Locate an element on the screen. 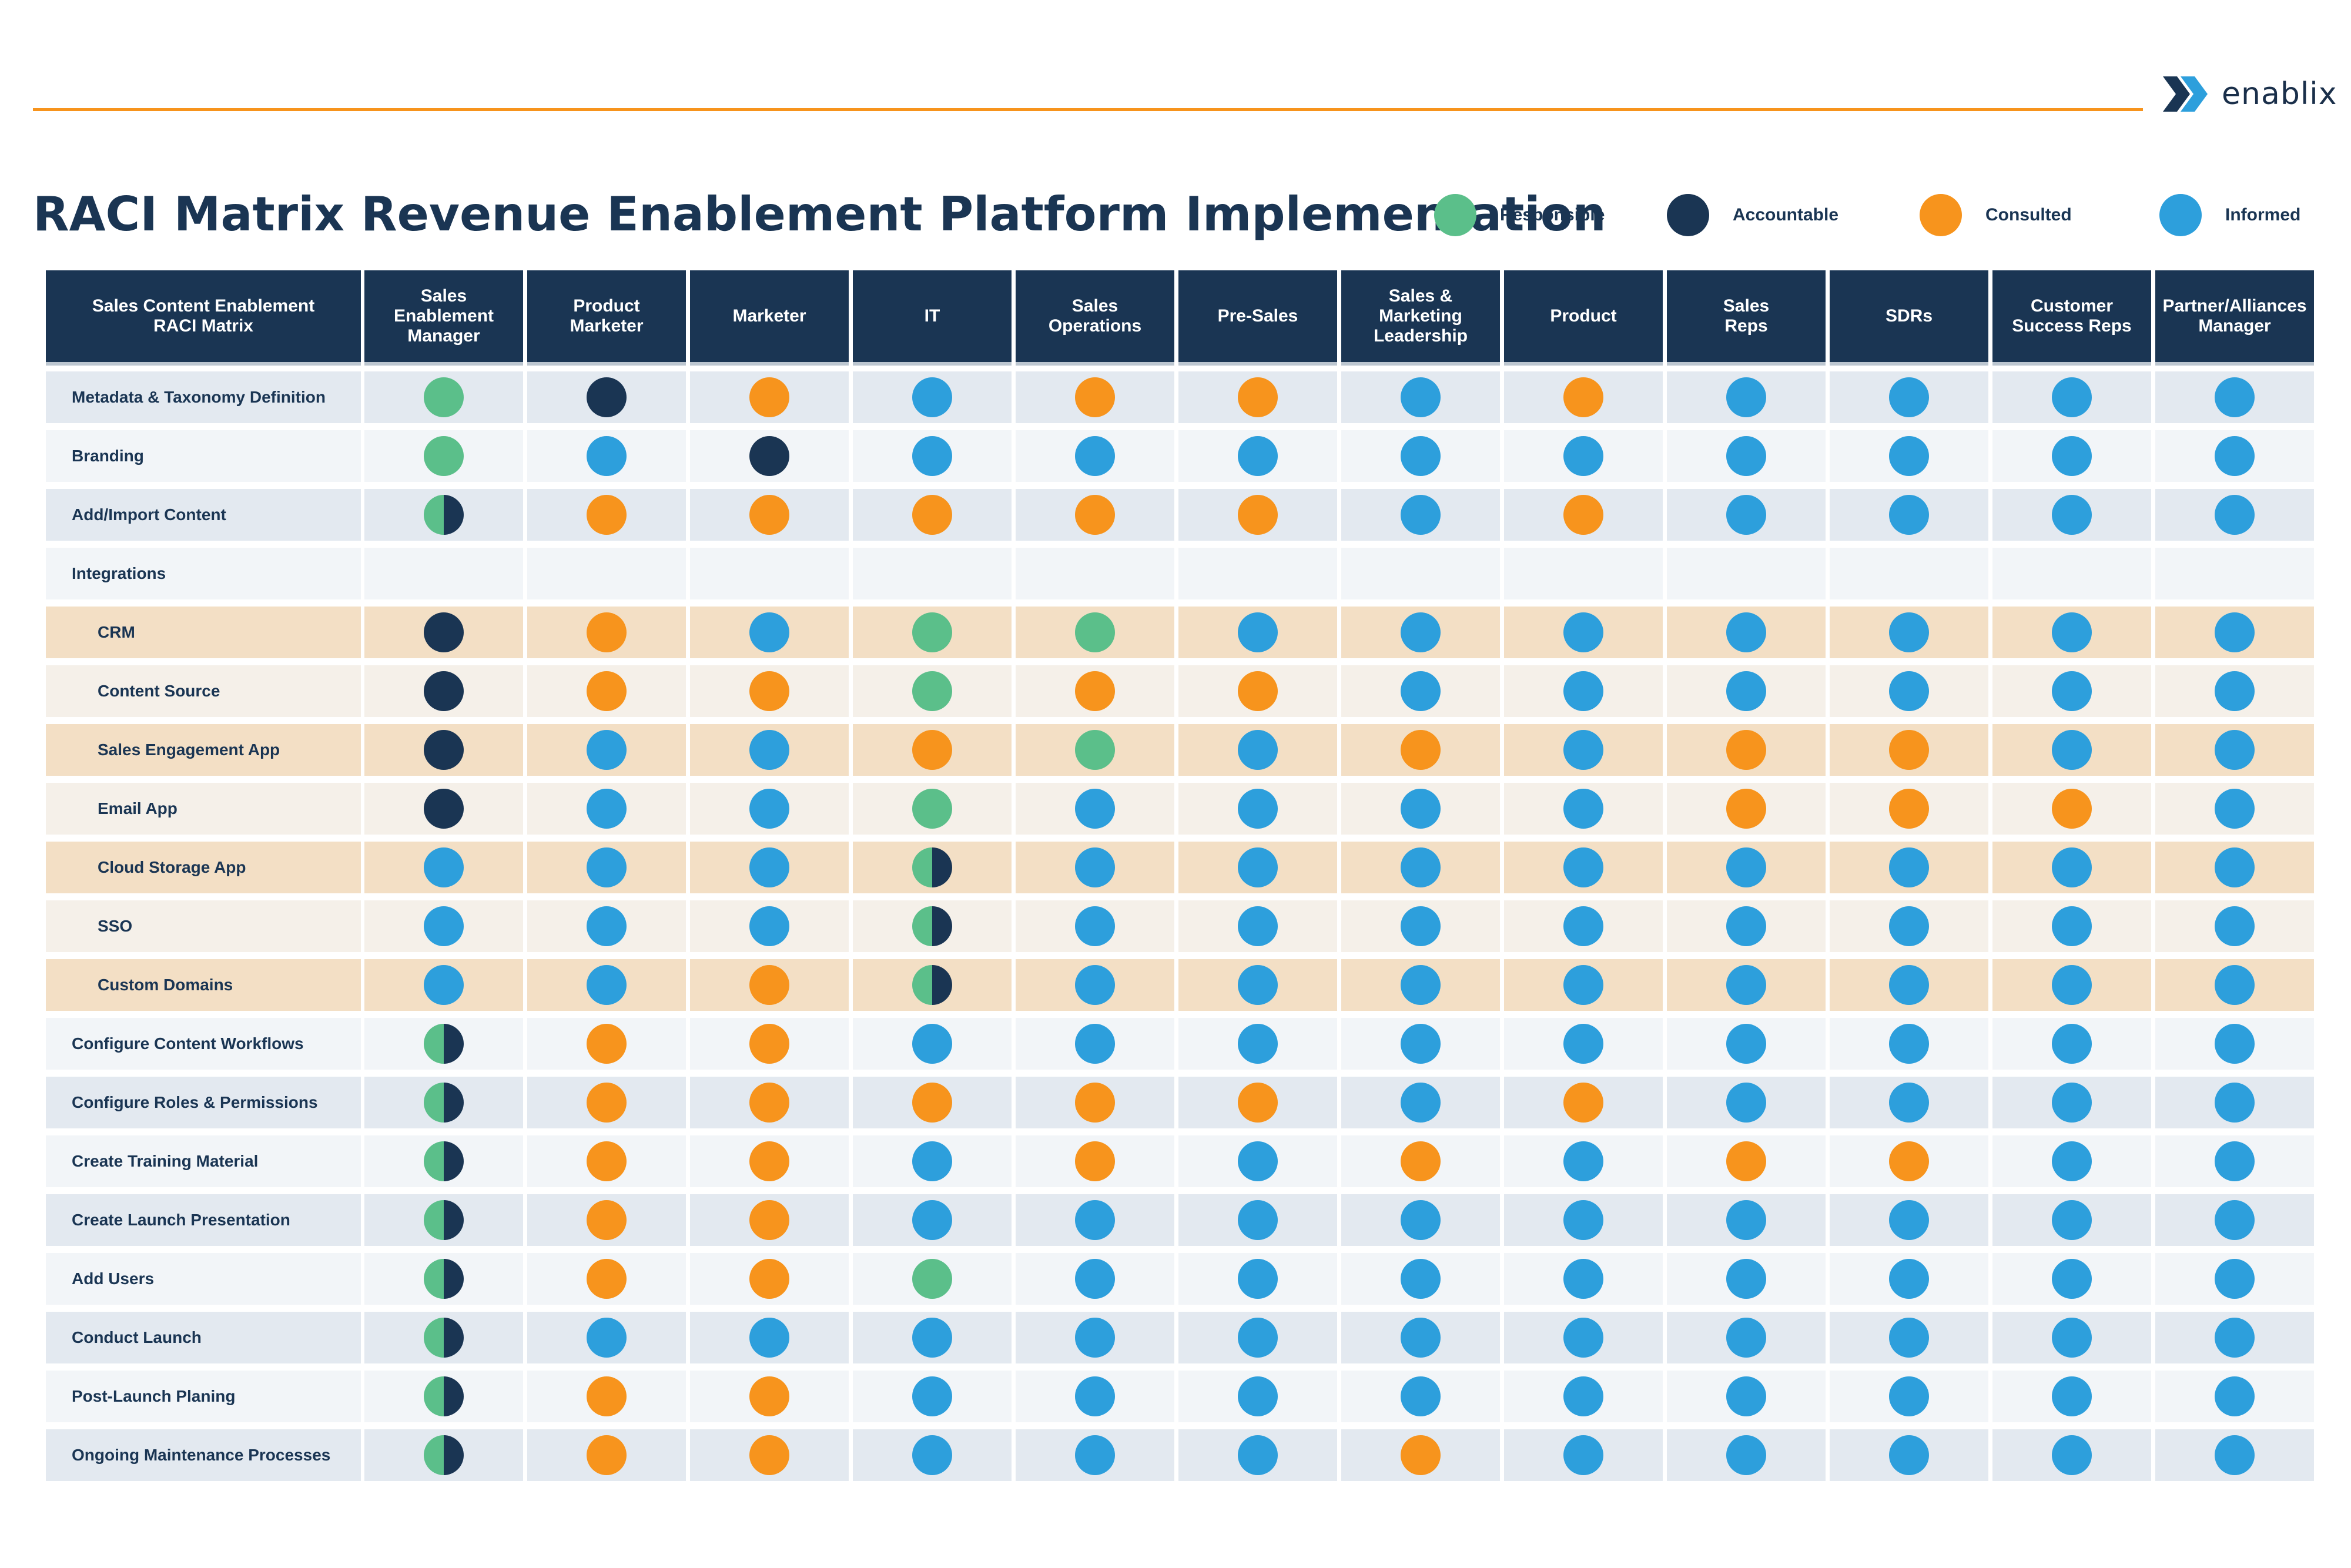 The width and height of the screenshot is (2351, 1568). task-label: Ongoing Maintenance Processes is located at coordinates (203, 1455).